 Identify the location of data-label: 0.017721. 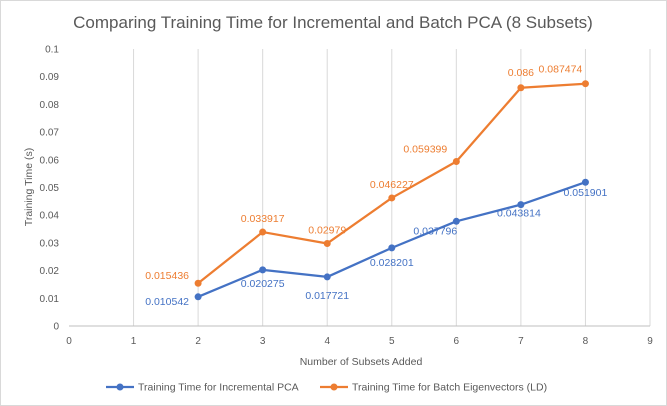
(327, 296).